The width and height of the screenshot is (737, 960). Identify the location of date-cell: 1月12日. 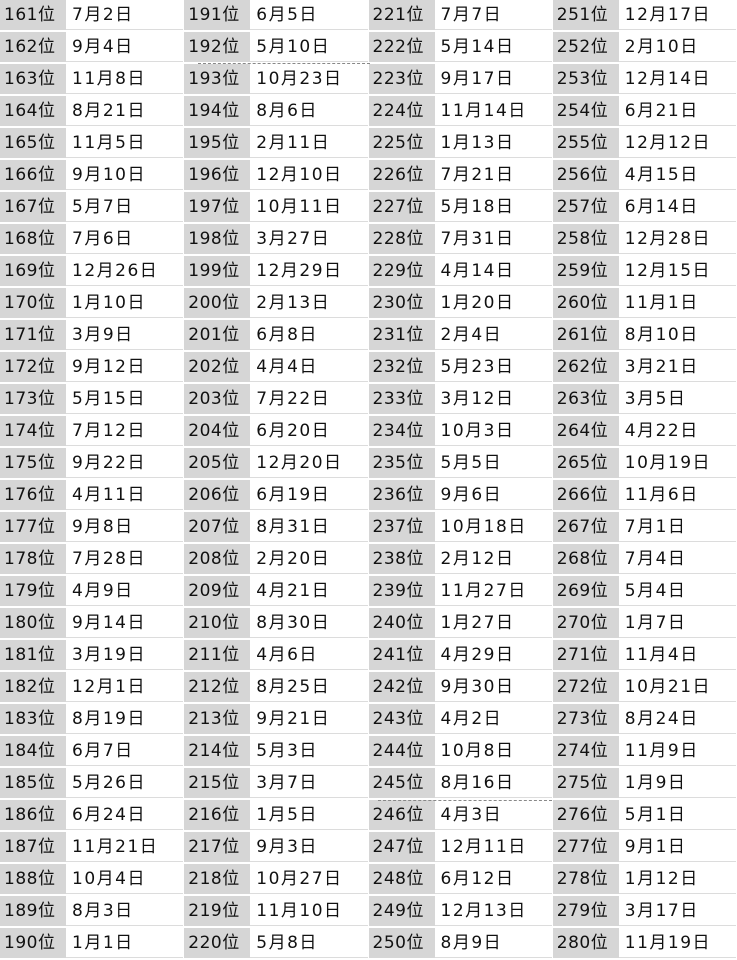
(677, 879).